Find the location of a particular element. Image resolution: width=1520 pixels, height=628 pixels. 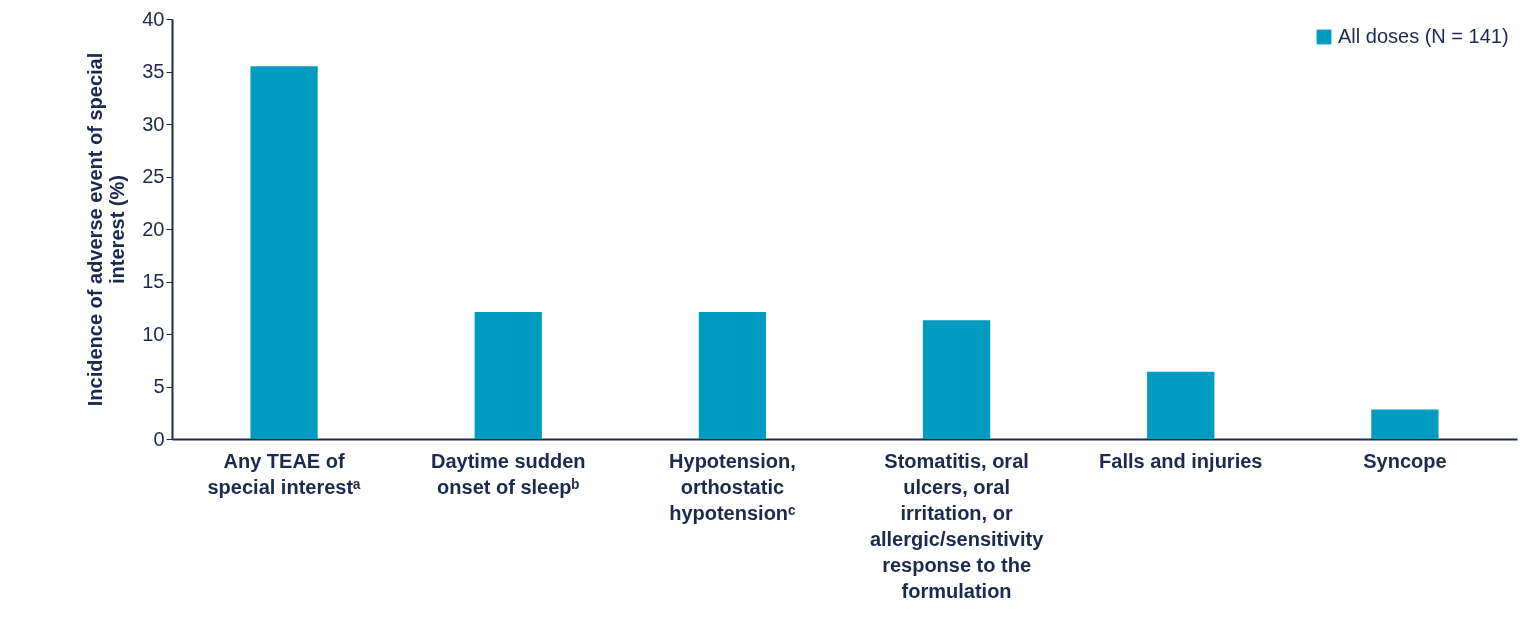

x-tick-label: Any TEAE of special interestᵃ is located at coordinates (284, 473).